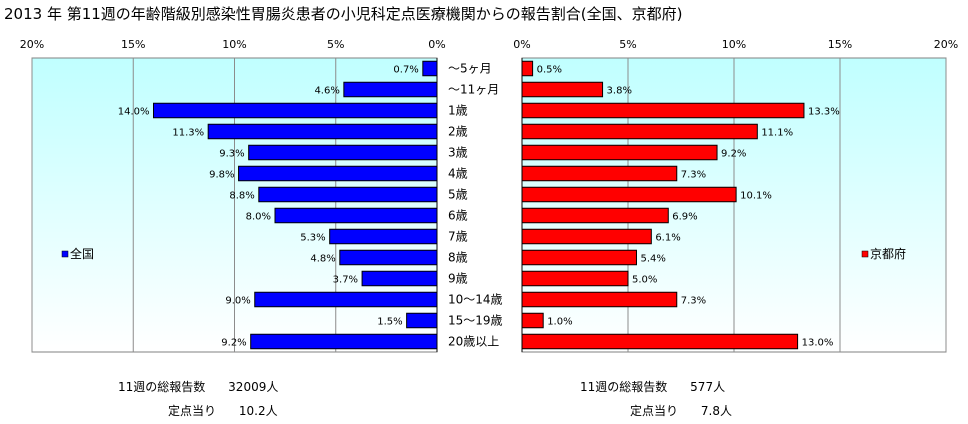  What do you see at coordinates (473, 342) in the screenshot?
I see `category-label: 20歳以上` at bounding box center [473, 342].